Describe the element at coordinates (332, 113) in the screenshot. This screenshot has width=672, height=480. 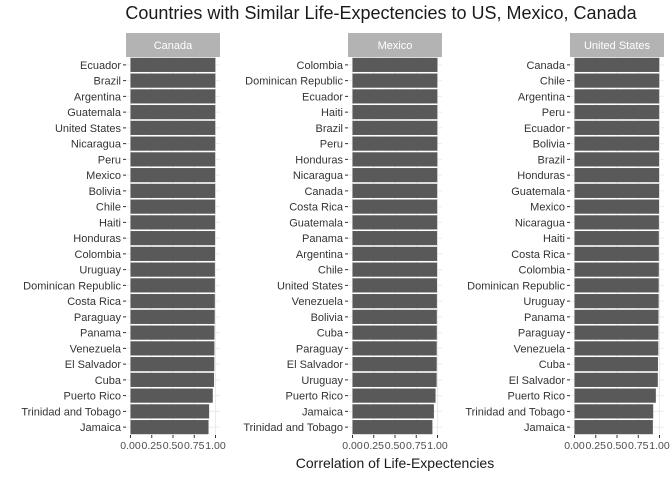
I see `category-label: Haiti` at that location.